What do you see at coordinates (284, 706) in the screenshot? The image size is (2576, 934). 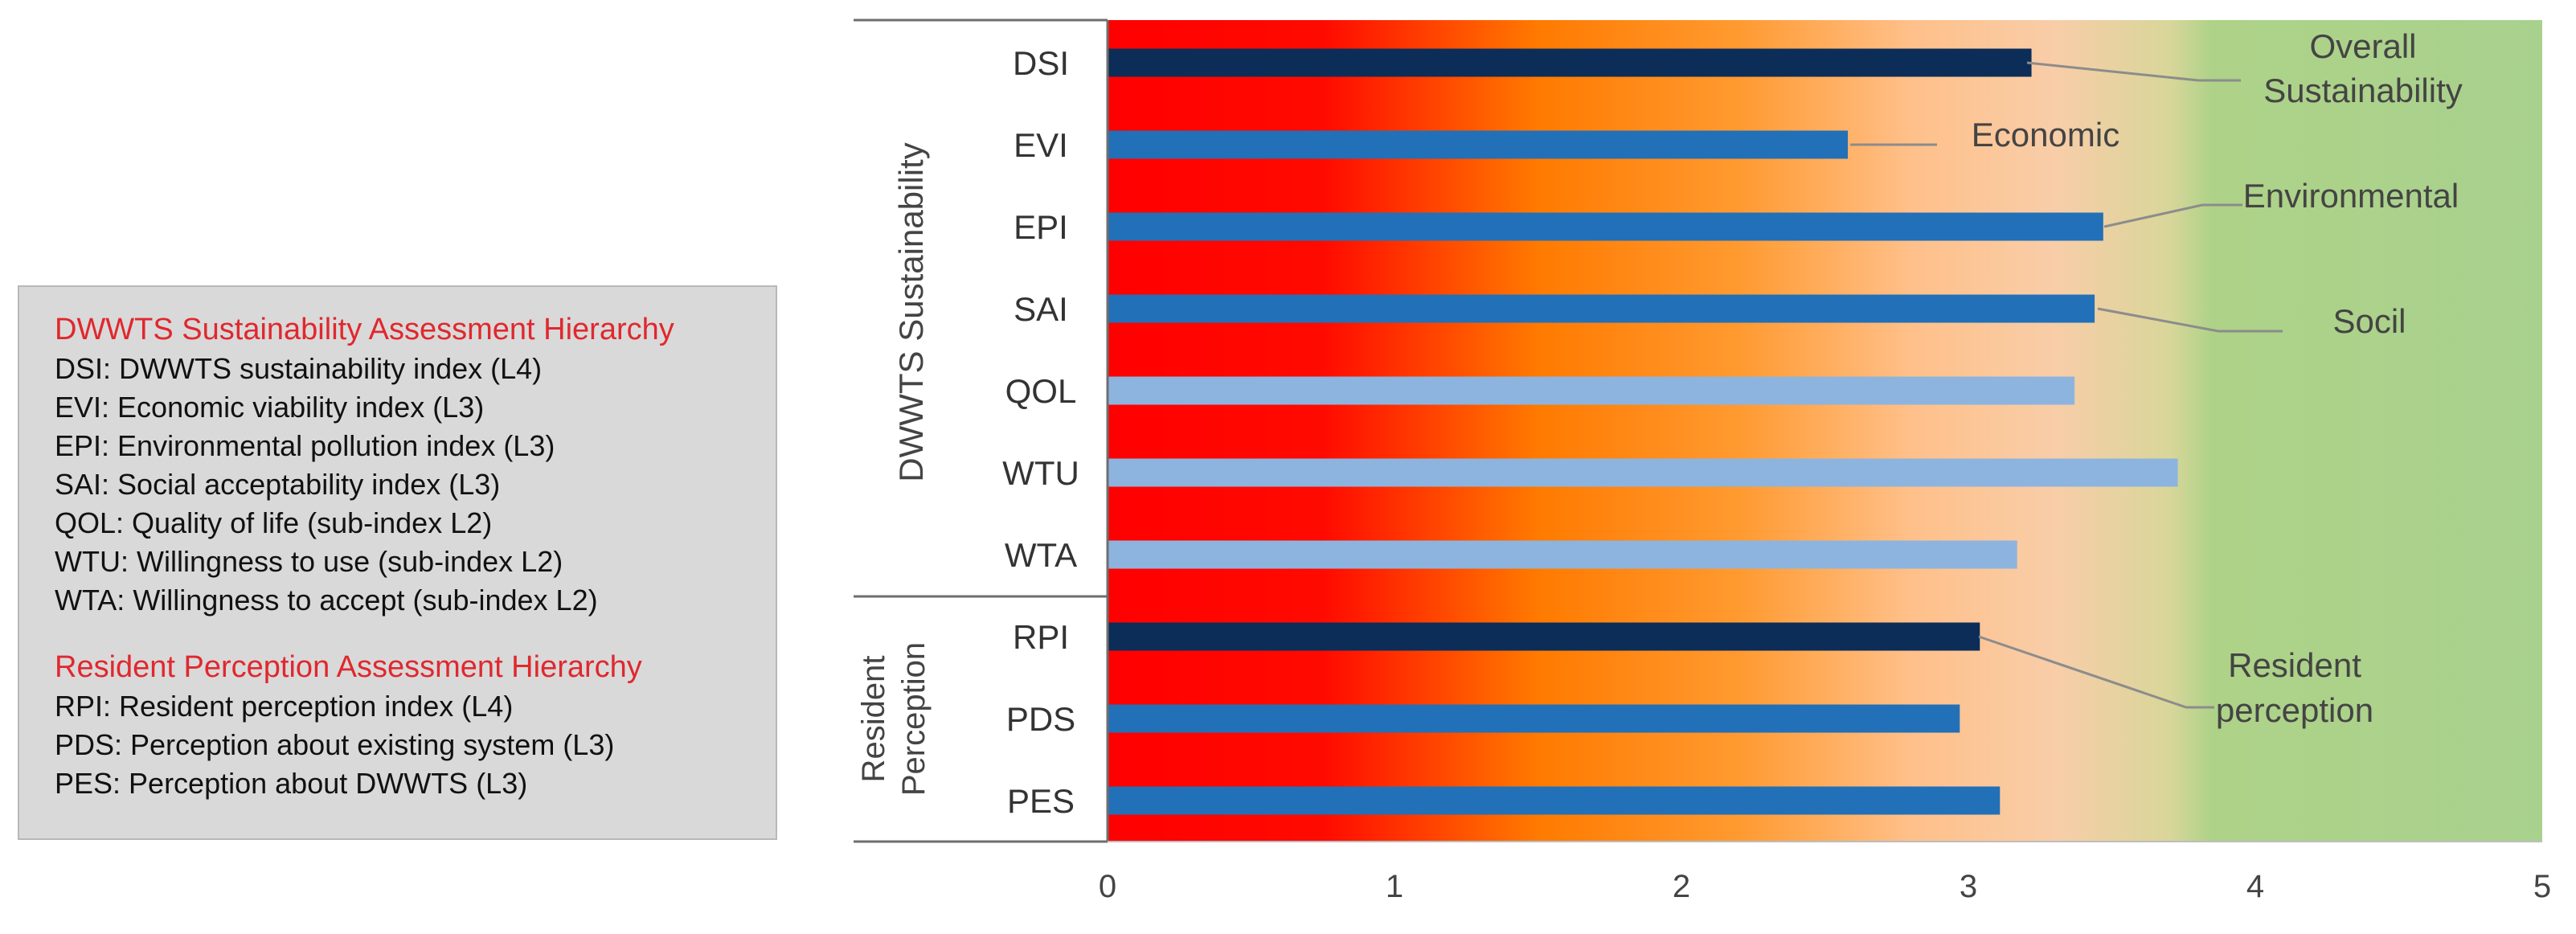 I see `legend-item: RPI: Resident perception index (L4)` at bounding box center [284, 706].